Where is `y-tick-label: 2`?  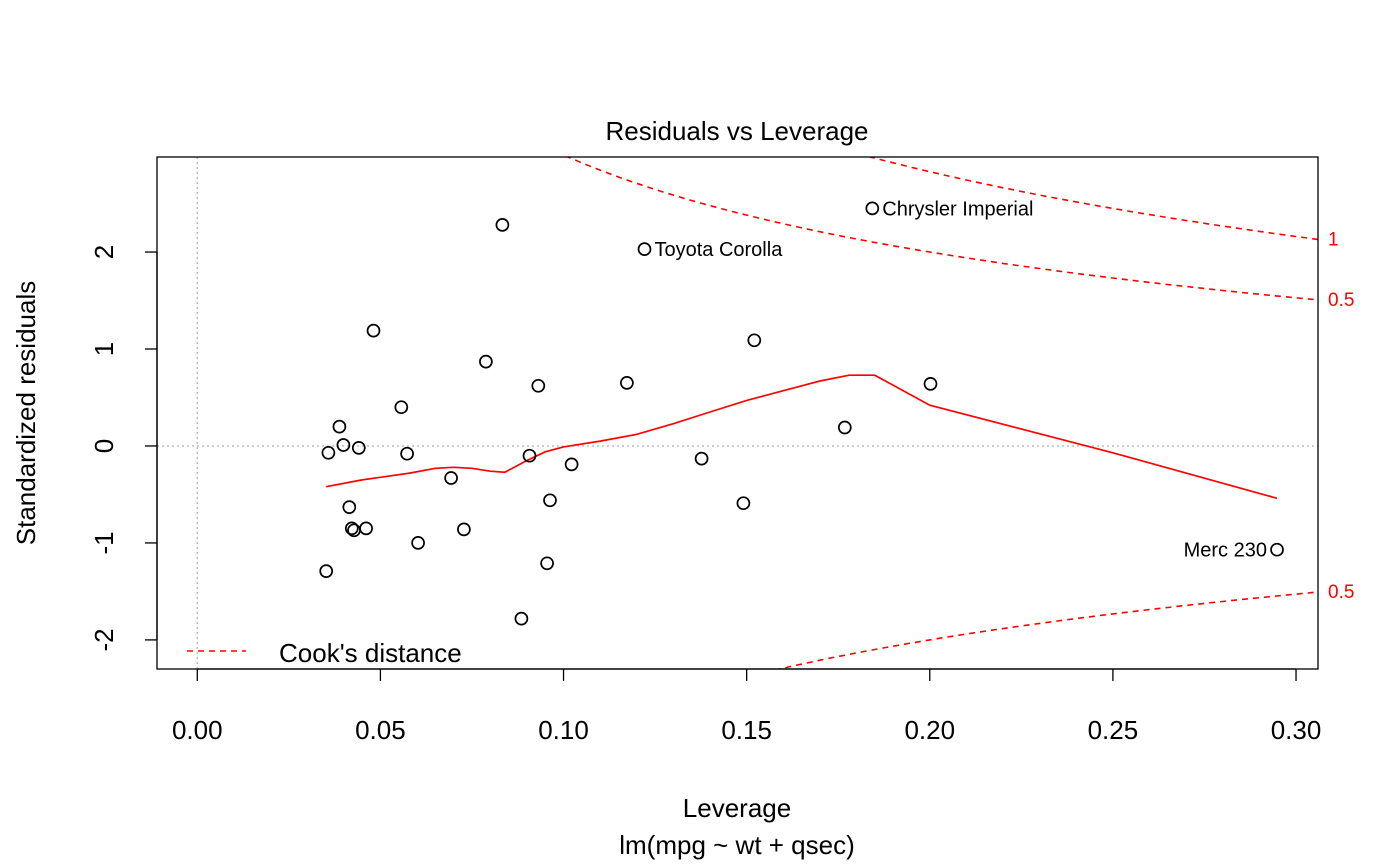
y-tick-label: 2 is located at coordinates (104, 252).